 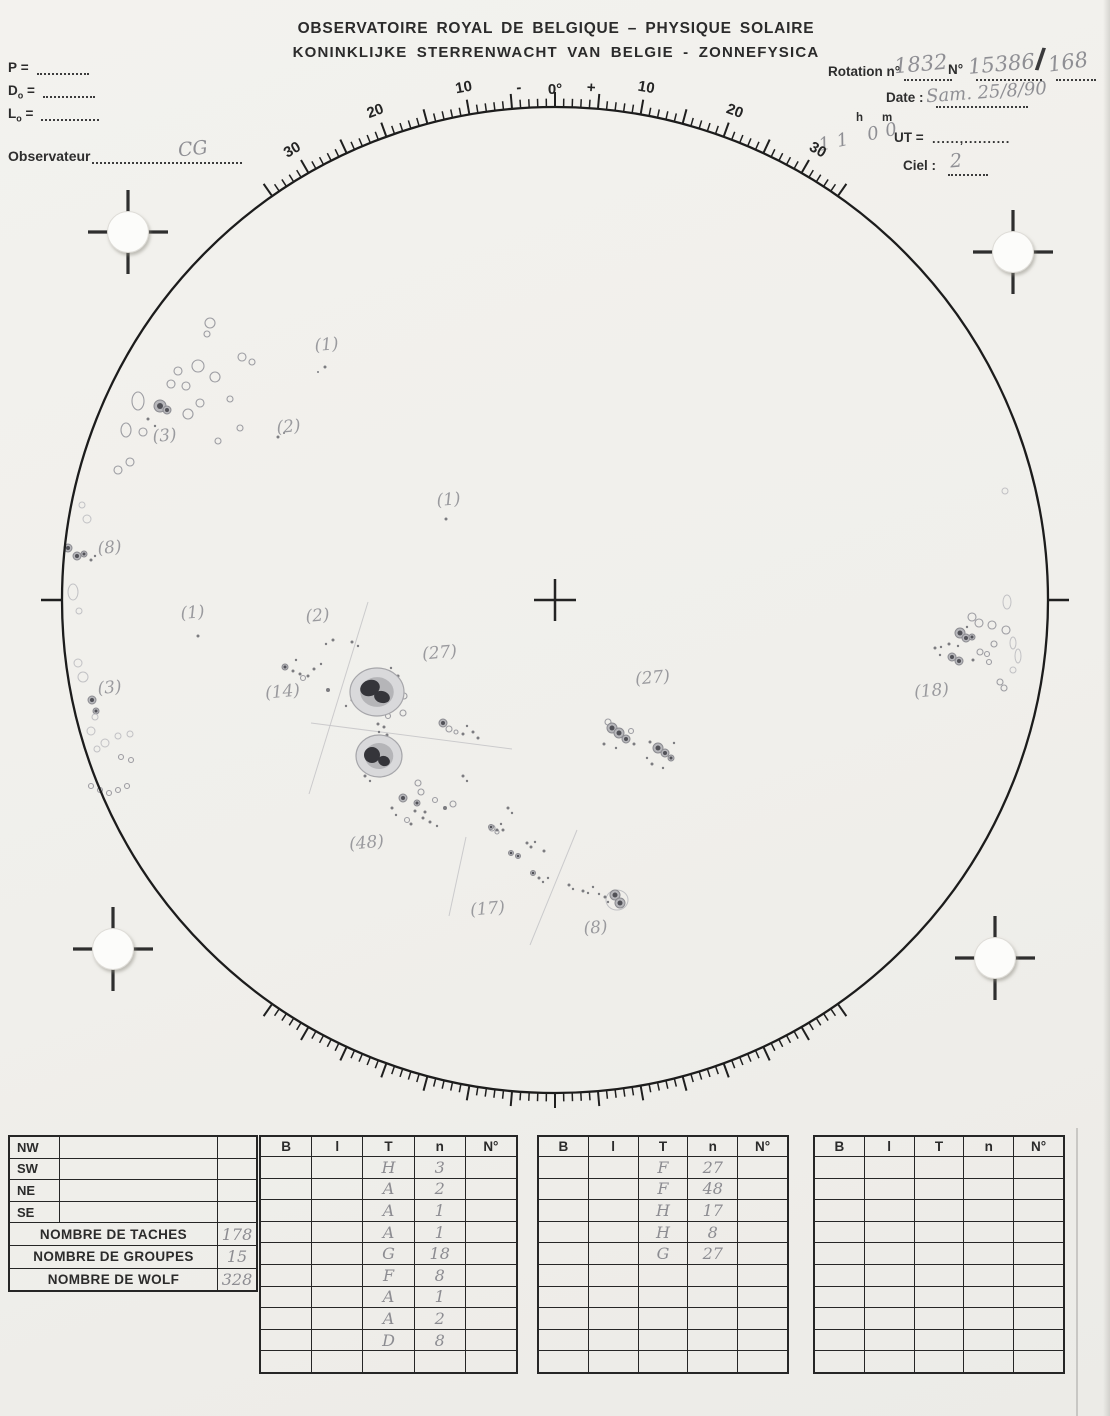 What do you see at coordinates (318, 616) in the screenshot?
I see `group-label: (2)` at bounding box center [318, 616].